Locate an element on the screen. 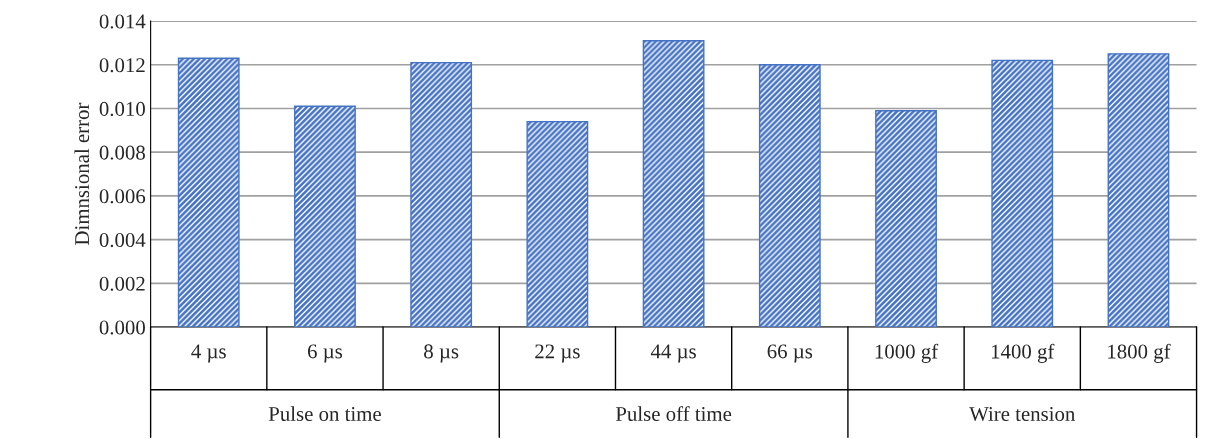 This screenshot has width=1205, height=439. x-tick-label: 22 µs is located at coordinates (557, 353).